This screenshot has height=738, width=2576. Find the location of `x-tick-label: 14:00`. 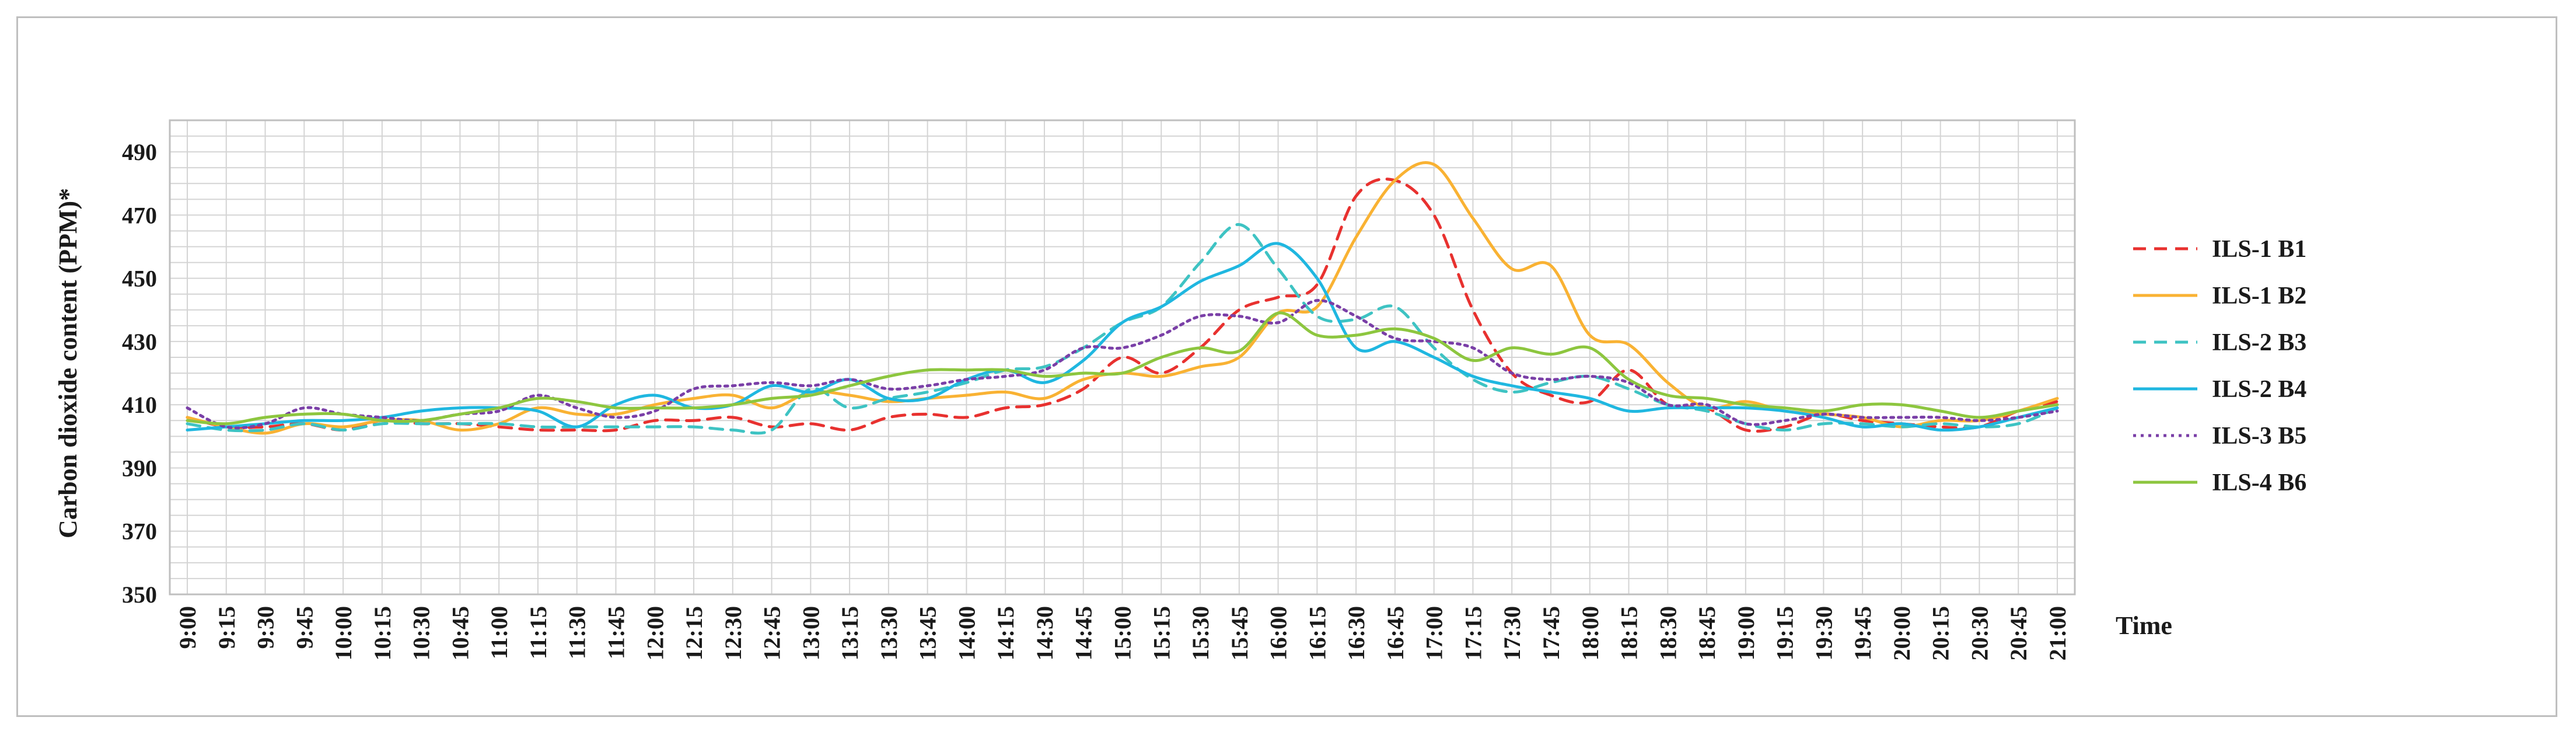

x-tick-label: 14:00 is located at coordinates (966, 633).